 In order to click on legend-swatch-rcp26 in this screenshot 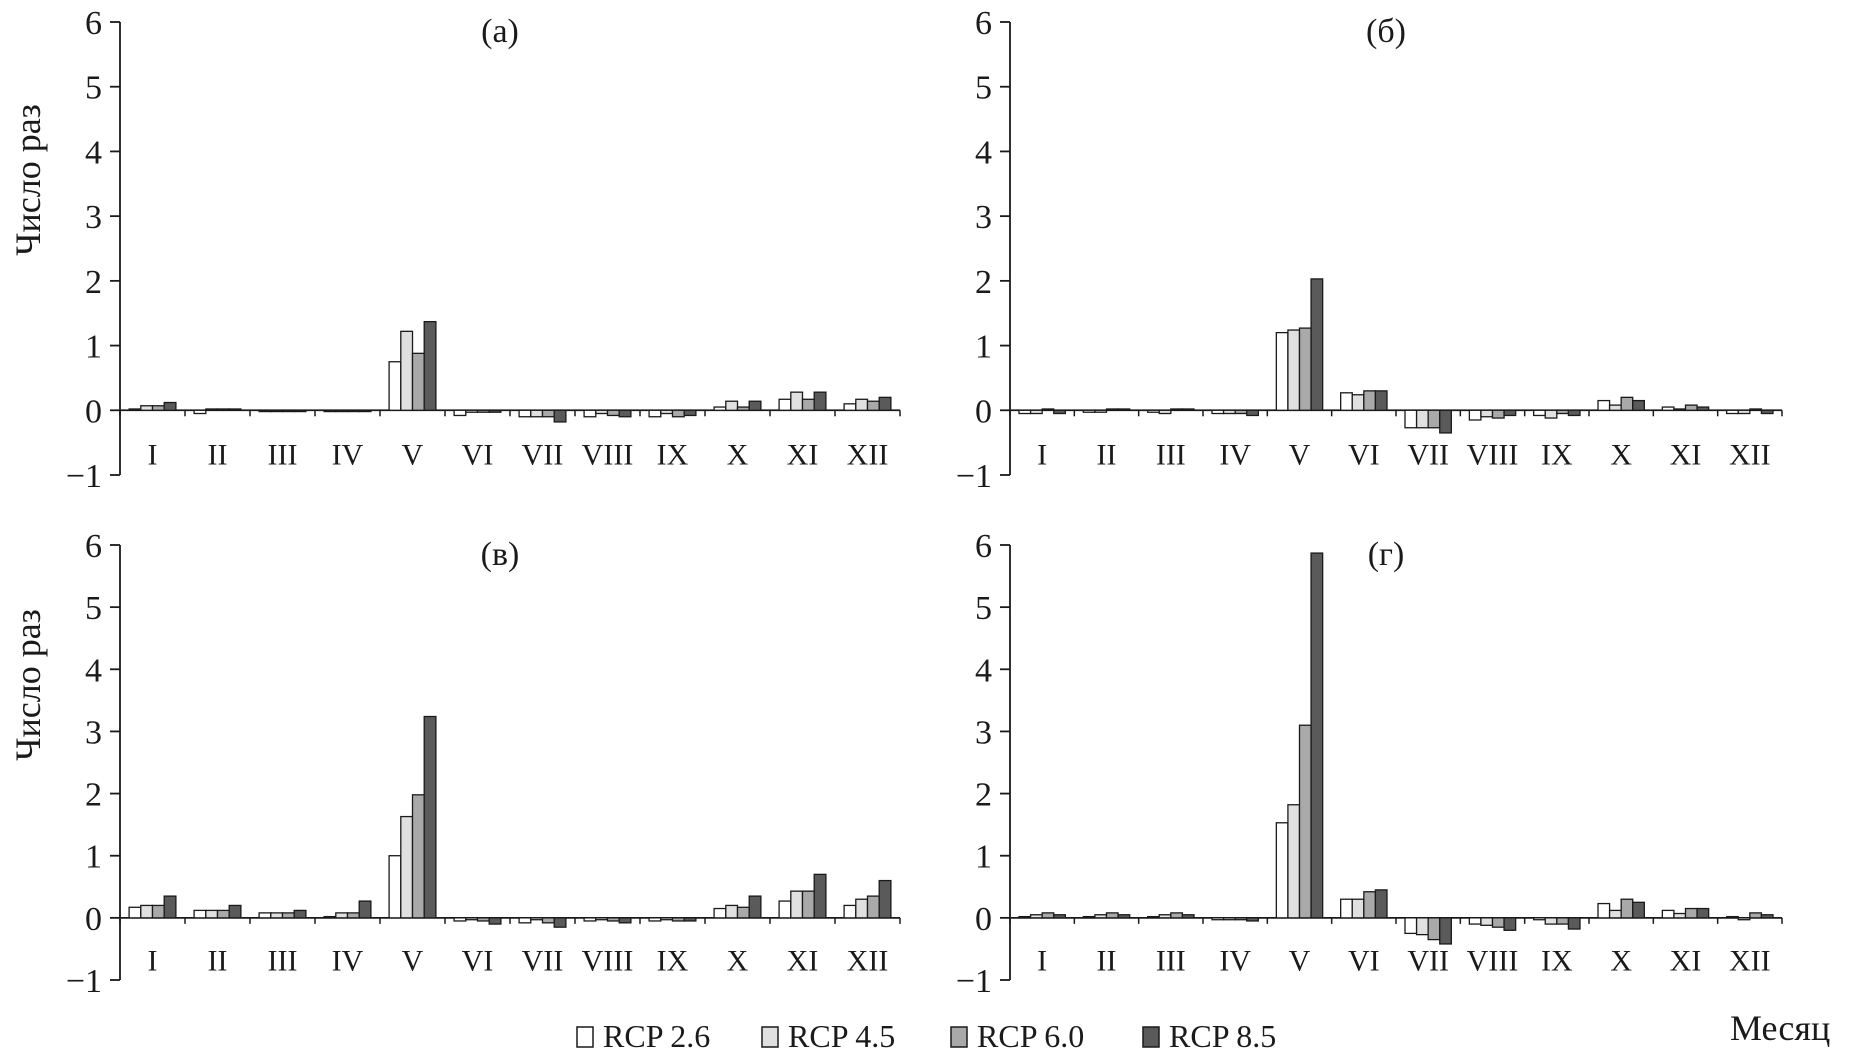, I will do `click(585, 1037)`.